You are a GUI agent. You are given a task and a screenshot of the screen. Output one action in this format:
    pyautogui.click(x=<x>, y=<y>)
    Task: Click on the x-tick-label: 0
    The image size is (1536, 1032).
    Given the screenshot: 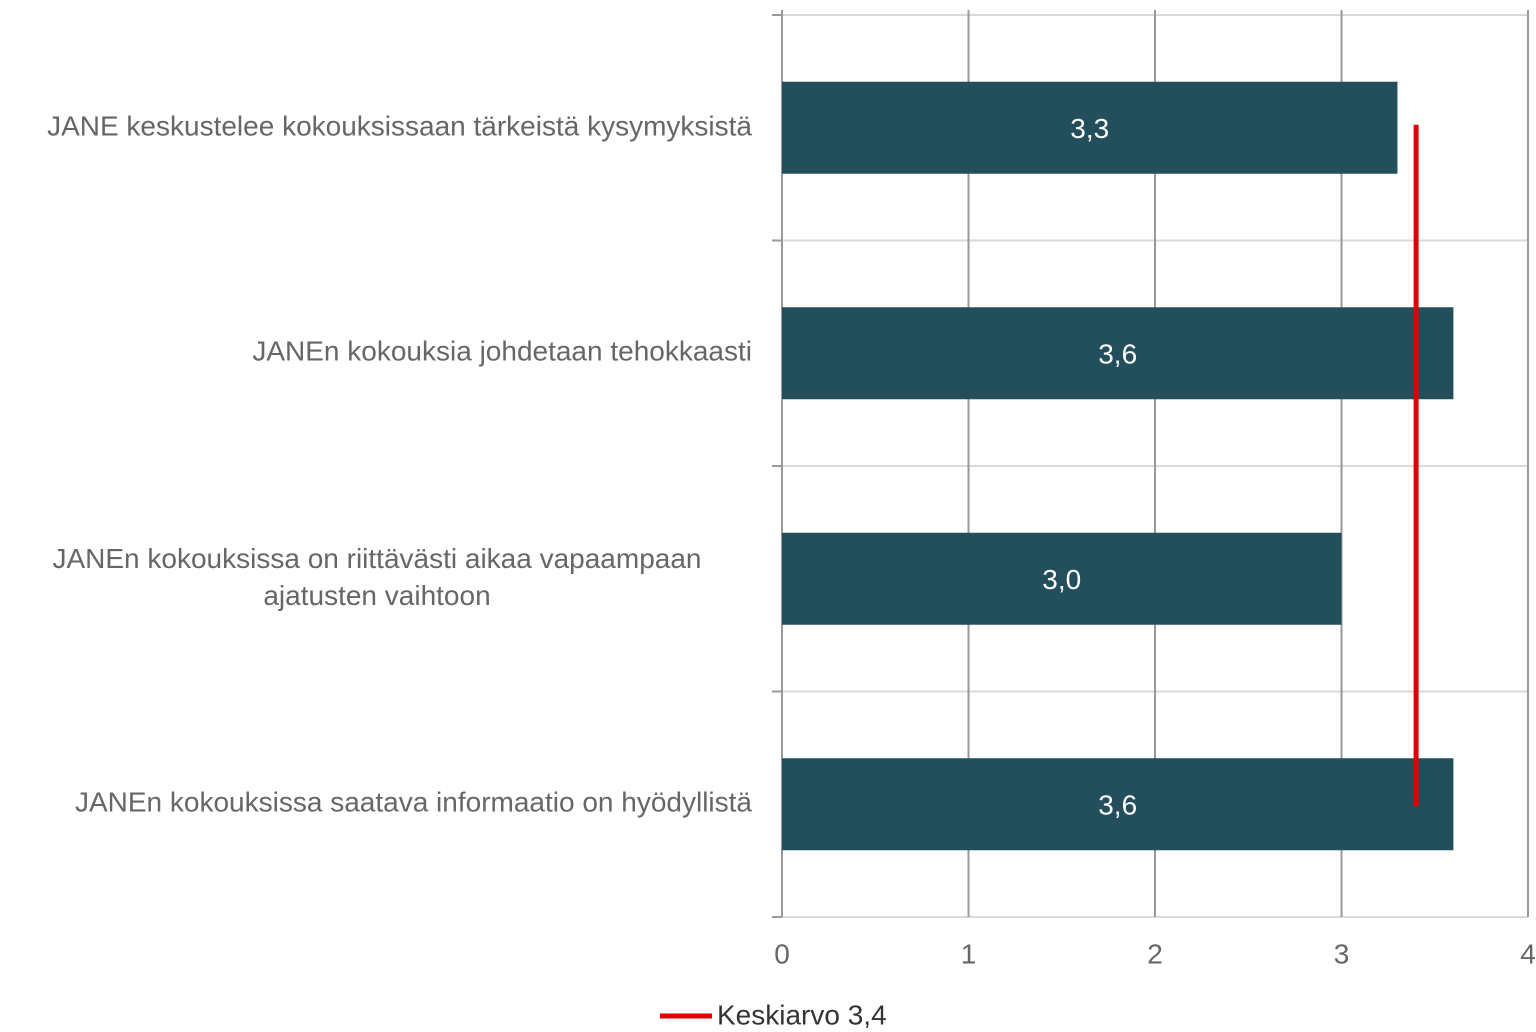 What is the action you would take?
    pyautogui.click(x=782, y=953)
    